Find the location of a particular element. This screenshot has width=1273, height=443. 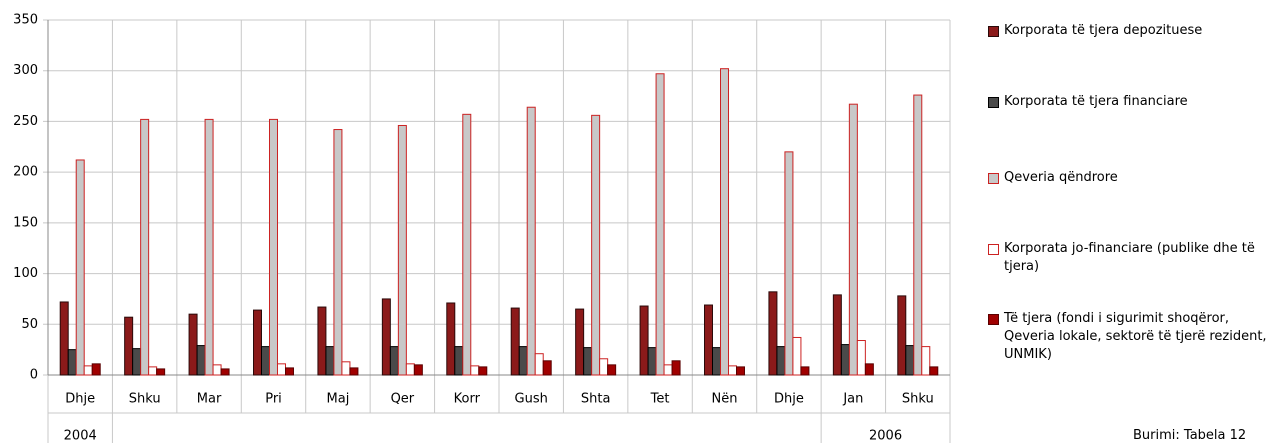

y-tick-label: 0 is located at coordinates (34, 375).